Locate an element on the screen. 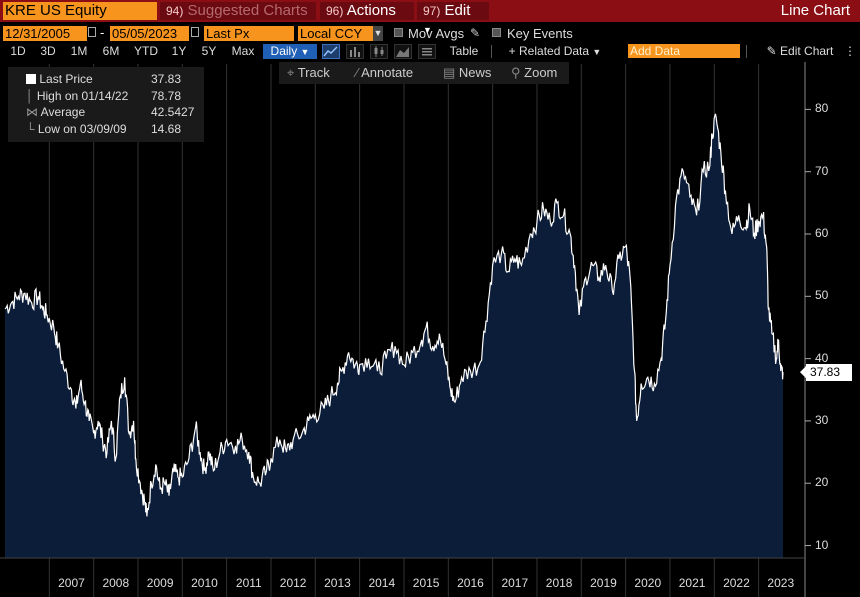 This screenshot has width=860, height=597. legend-low-value: 14.68 is located at coordinates (166, 129).